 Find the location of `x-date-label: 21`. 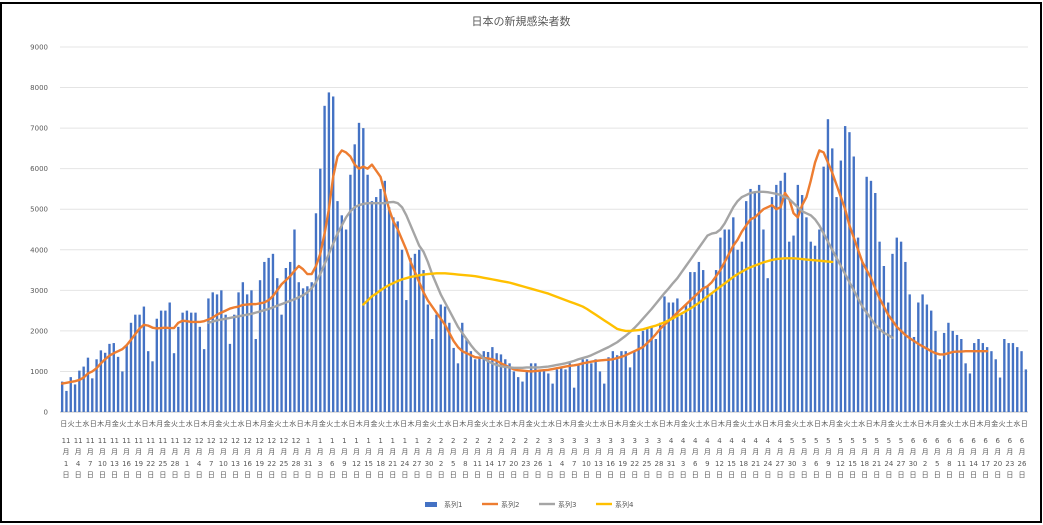

x-date-label: 21 is located at coordinates (392, 464).